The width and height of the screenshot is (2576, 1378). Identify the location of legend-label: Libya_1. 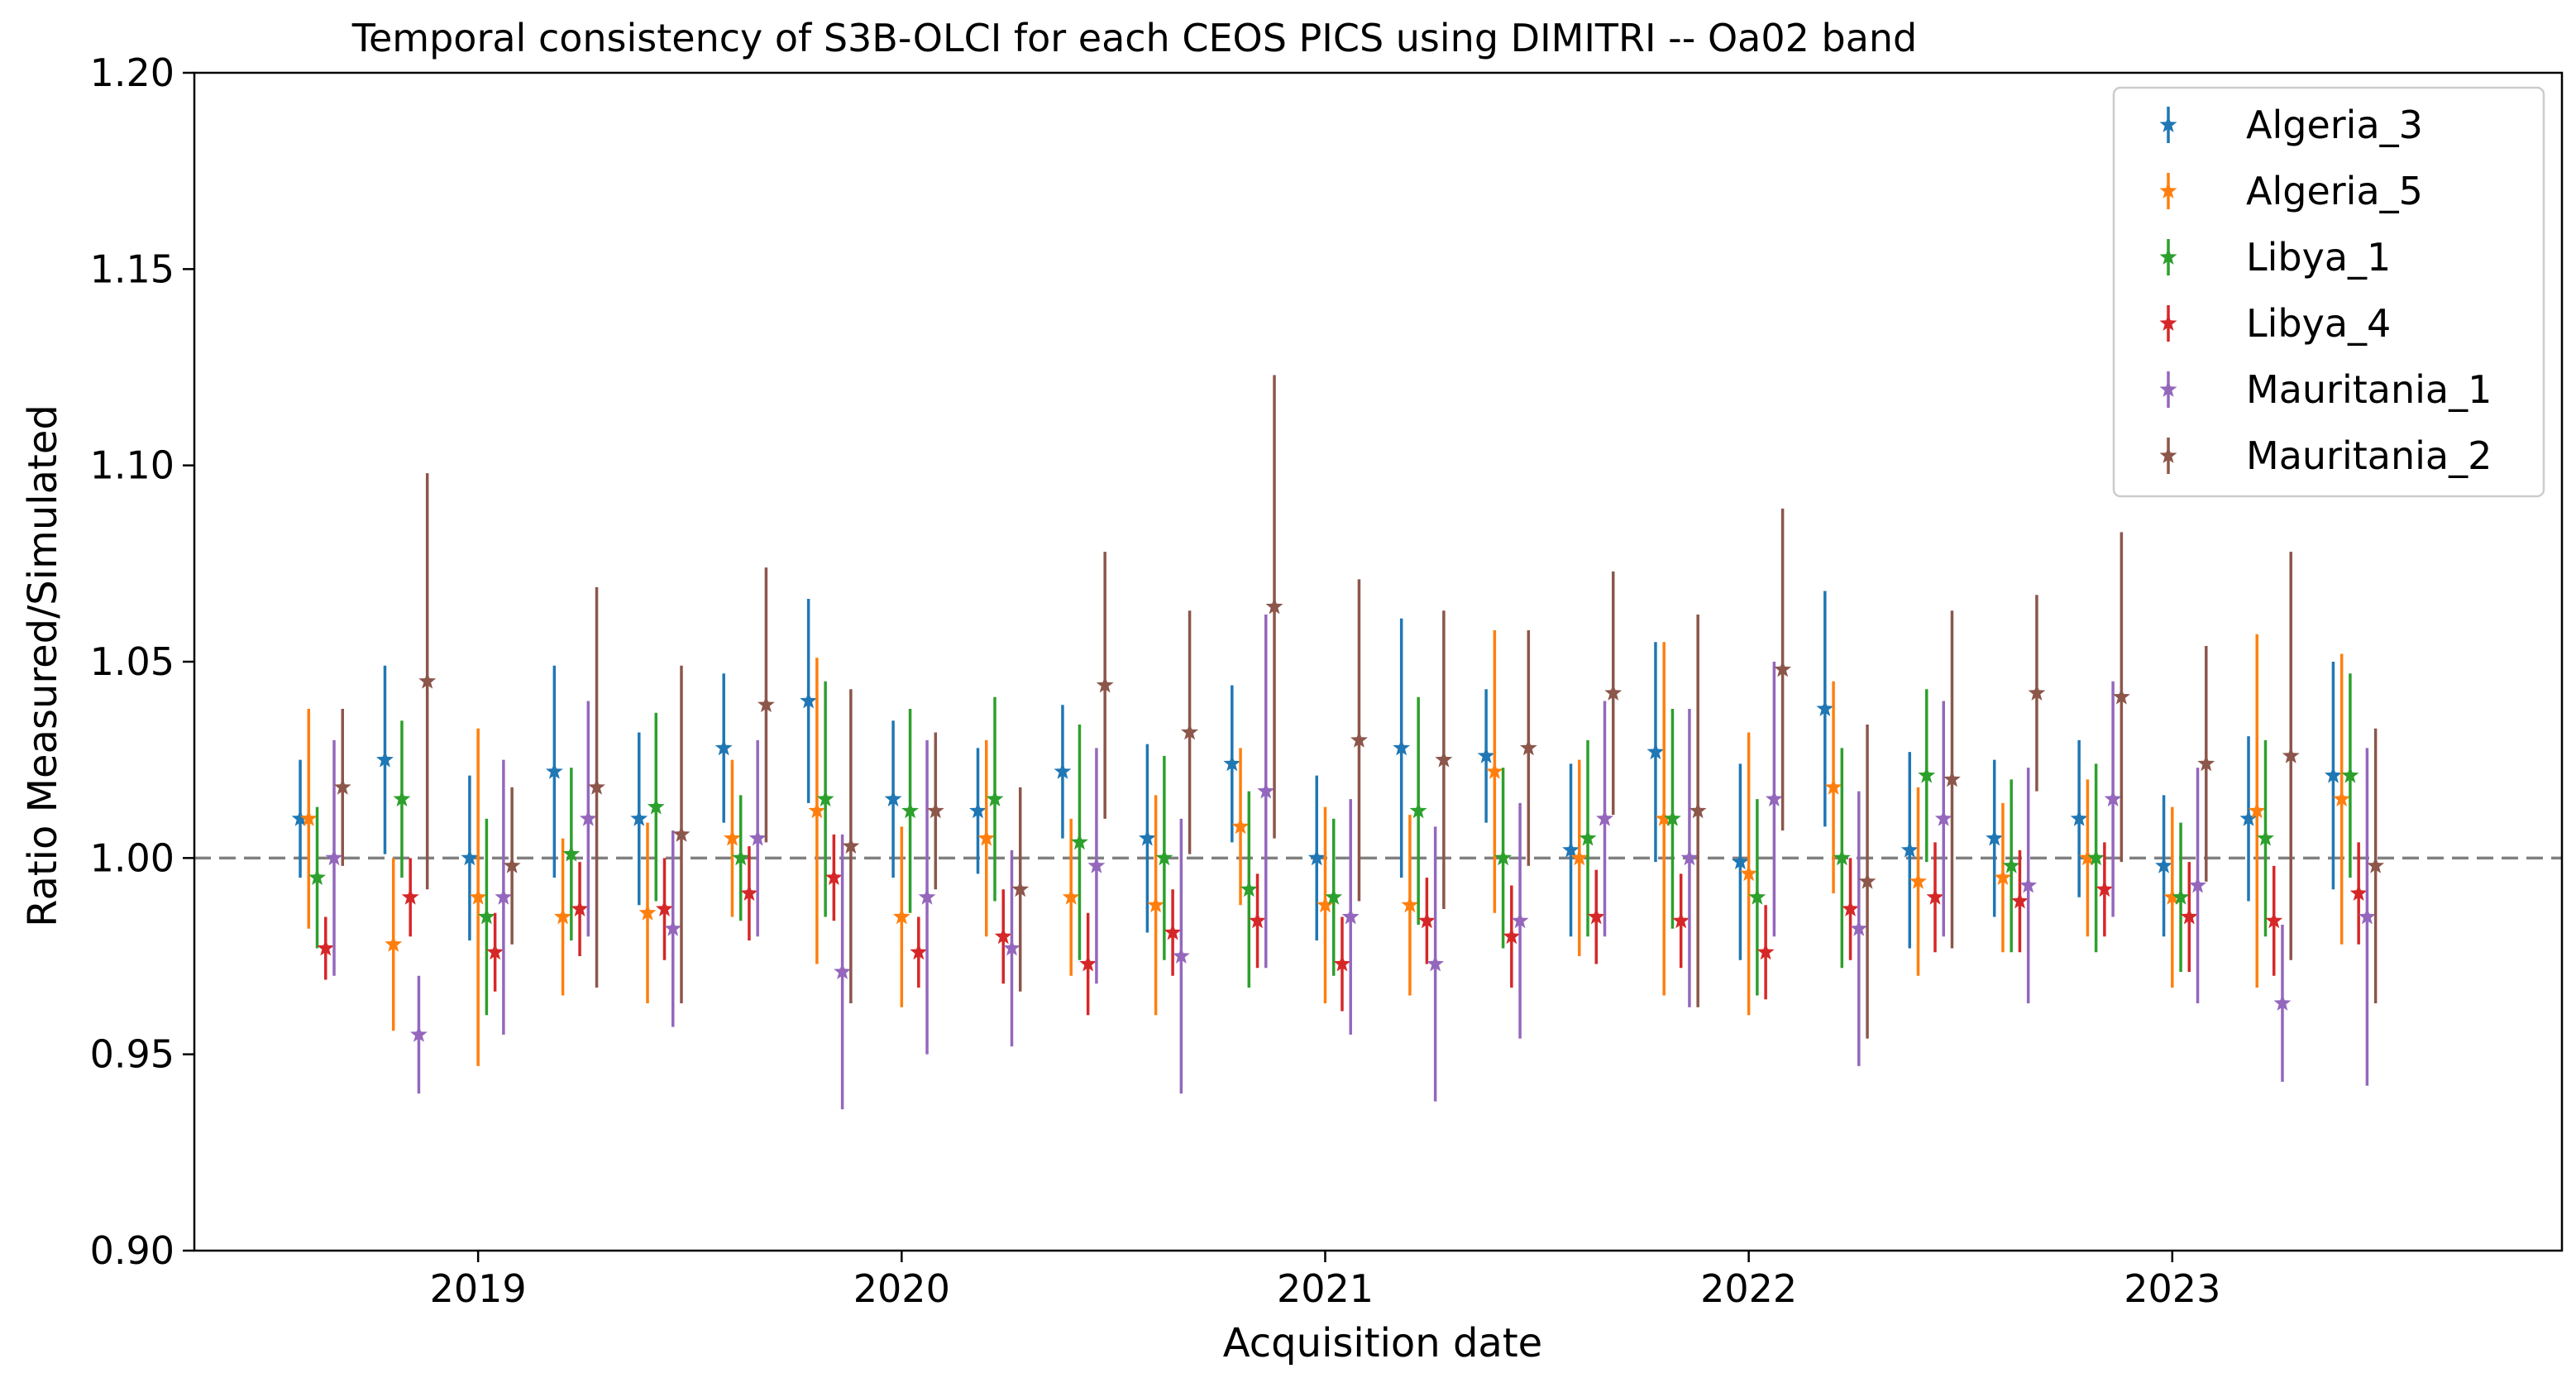
(2318, 257).